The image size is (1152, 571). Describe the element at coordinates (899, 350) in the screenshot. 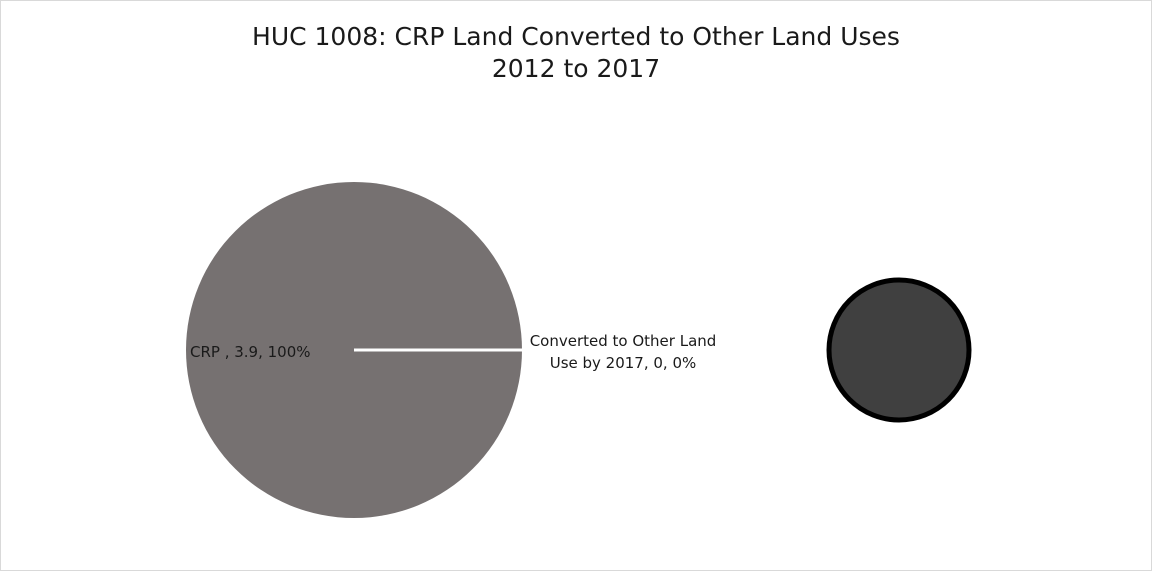

I see `pie-slice-converted` at that location.